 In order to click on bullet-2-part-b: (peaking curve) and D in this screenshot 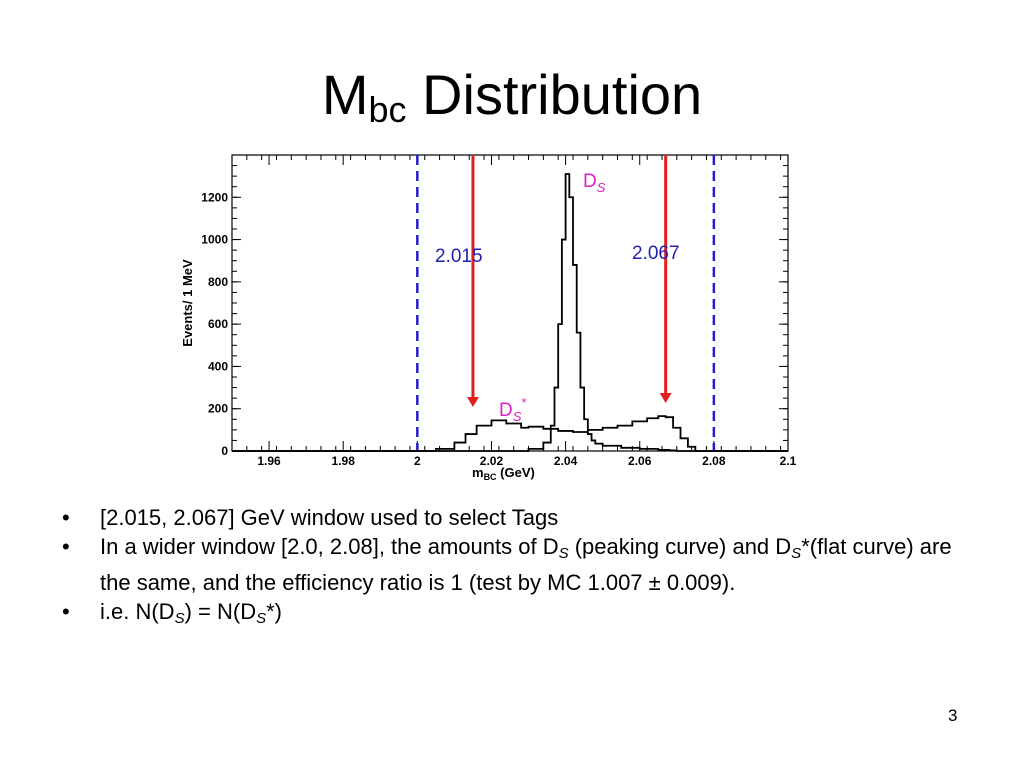, I will do `click(680, 546)`.